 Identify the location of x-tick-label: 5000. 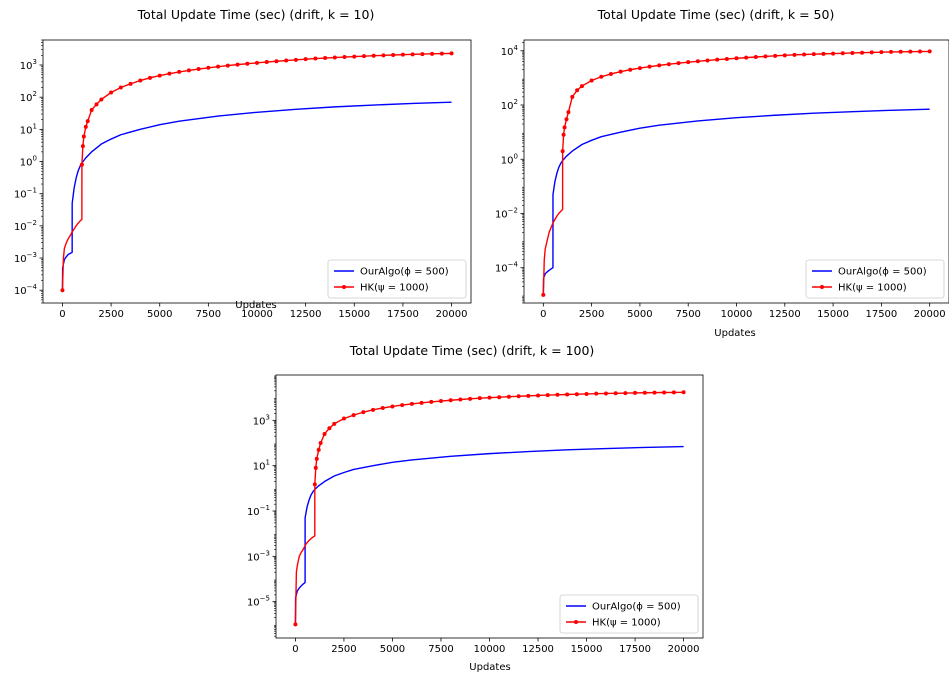
(159, 314).